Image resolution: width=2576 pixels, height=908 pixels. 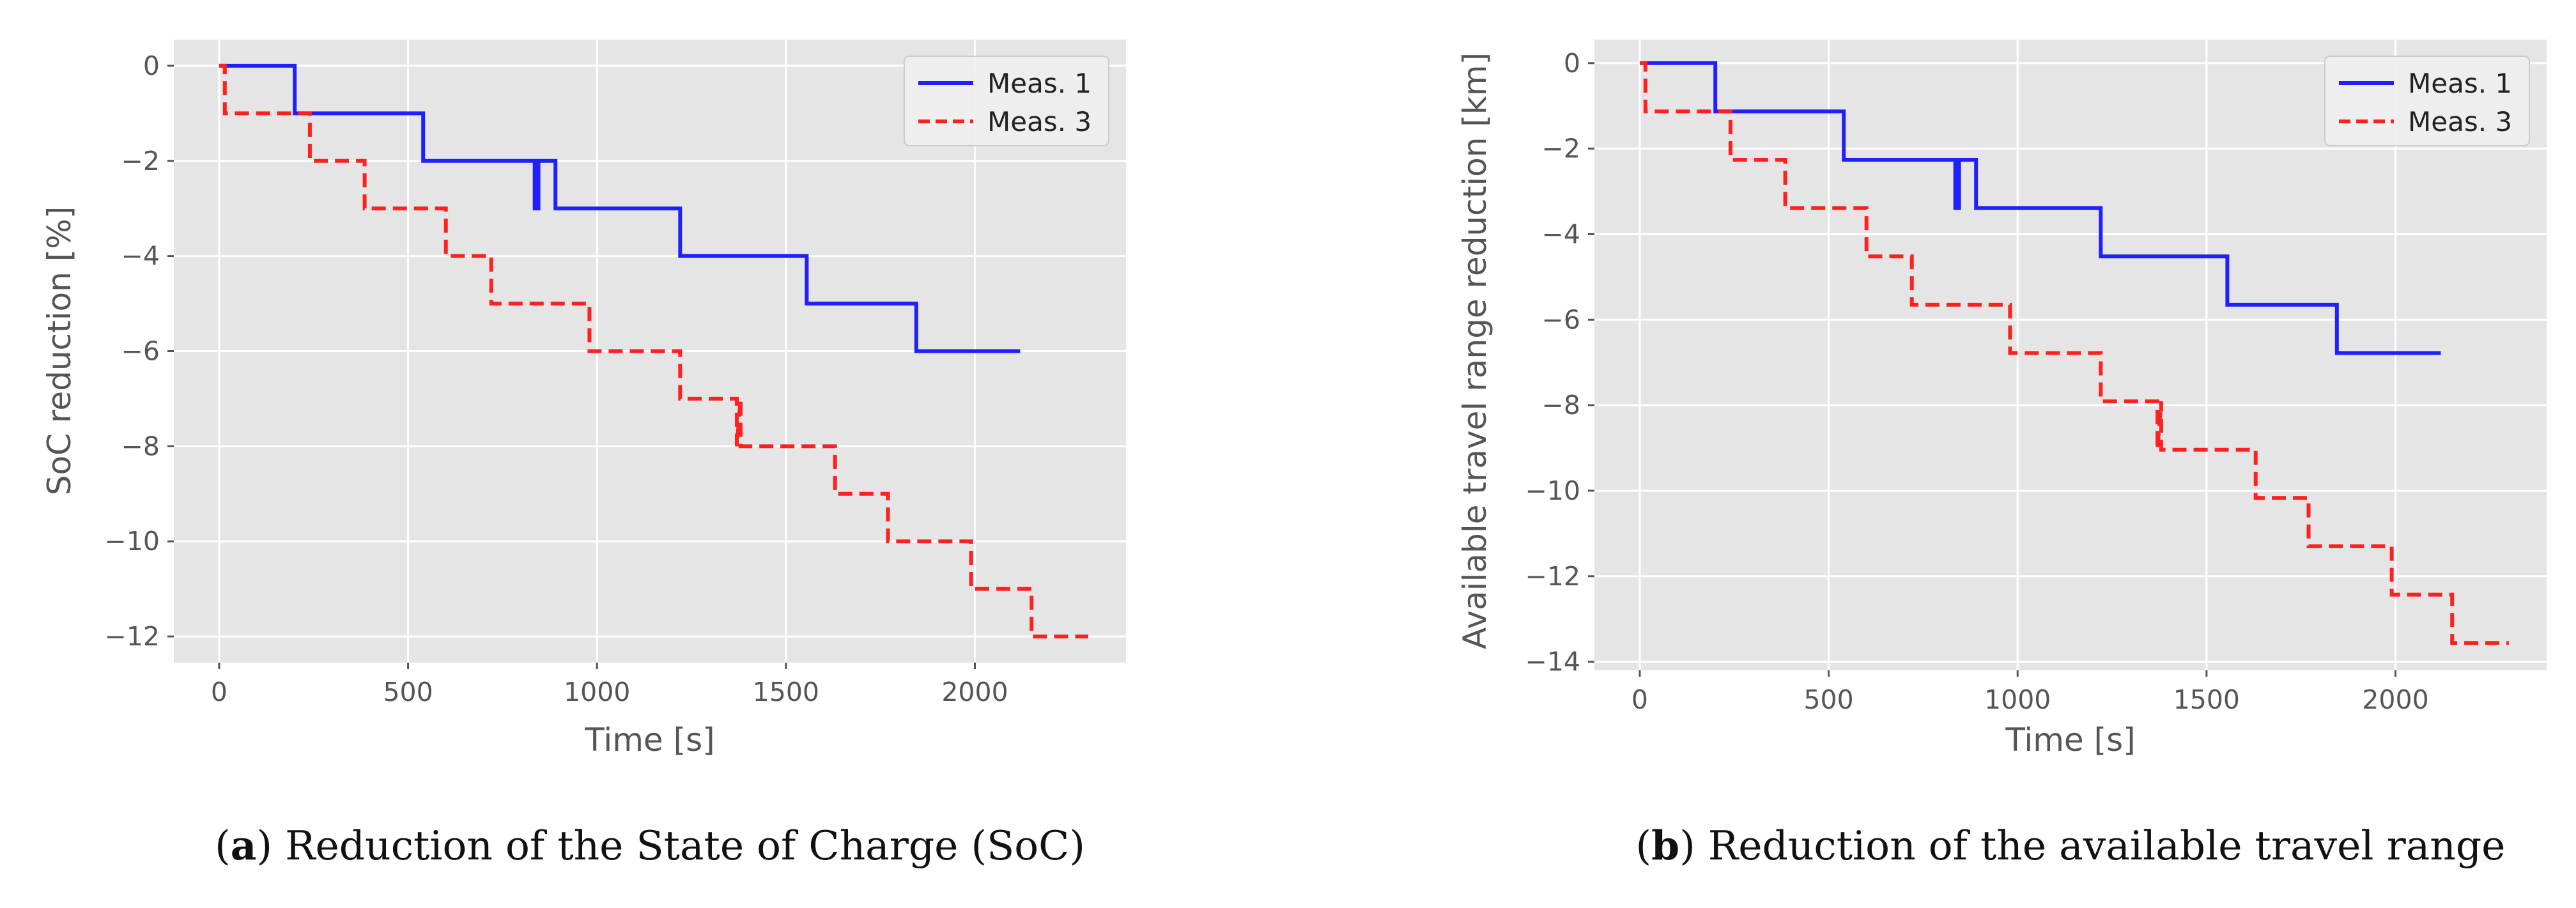 What do you see at coordinates (649, 739) in the screenshot?
I see `x-axis-label-a: Time [s]` at bounding box center [649, 739].